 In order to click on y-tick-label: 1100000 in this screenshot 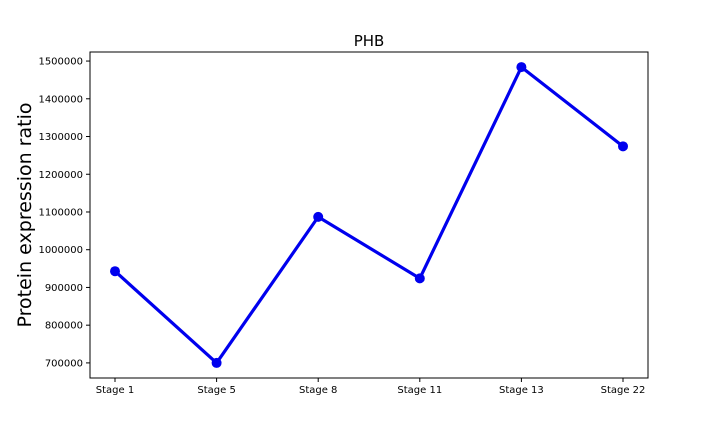, I will do `click(60, 212)`.